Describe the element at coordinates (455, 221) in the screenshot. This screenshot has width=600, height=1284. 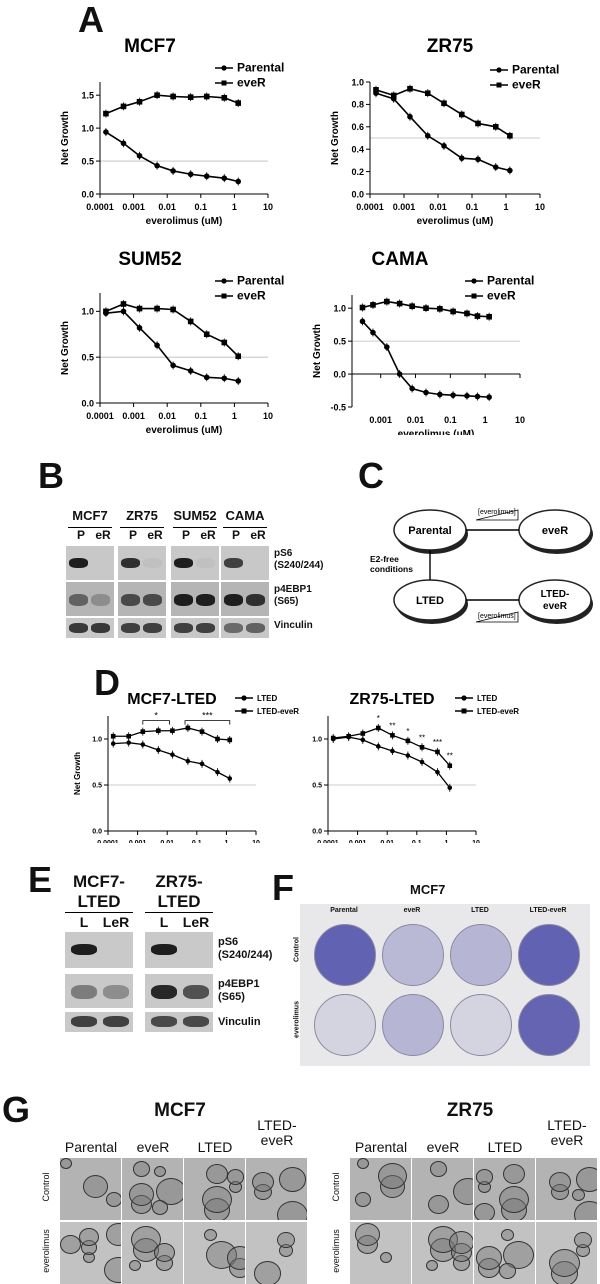
I see `x-axis-label: everolimus (uM)` at that location.